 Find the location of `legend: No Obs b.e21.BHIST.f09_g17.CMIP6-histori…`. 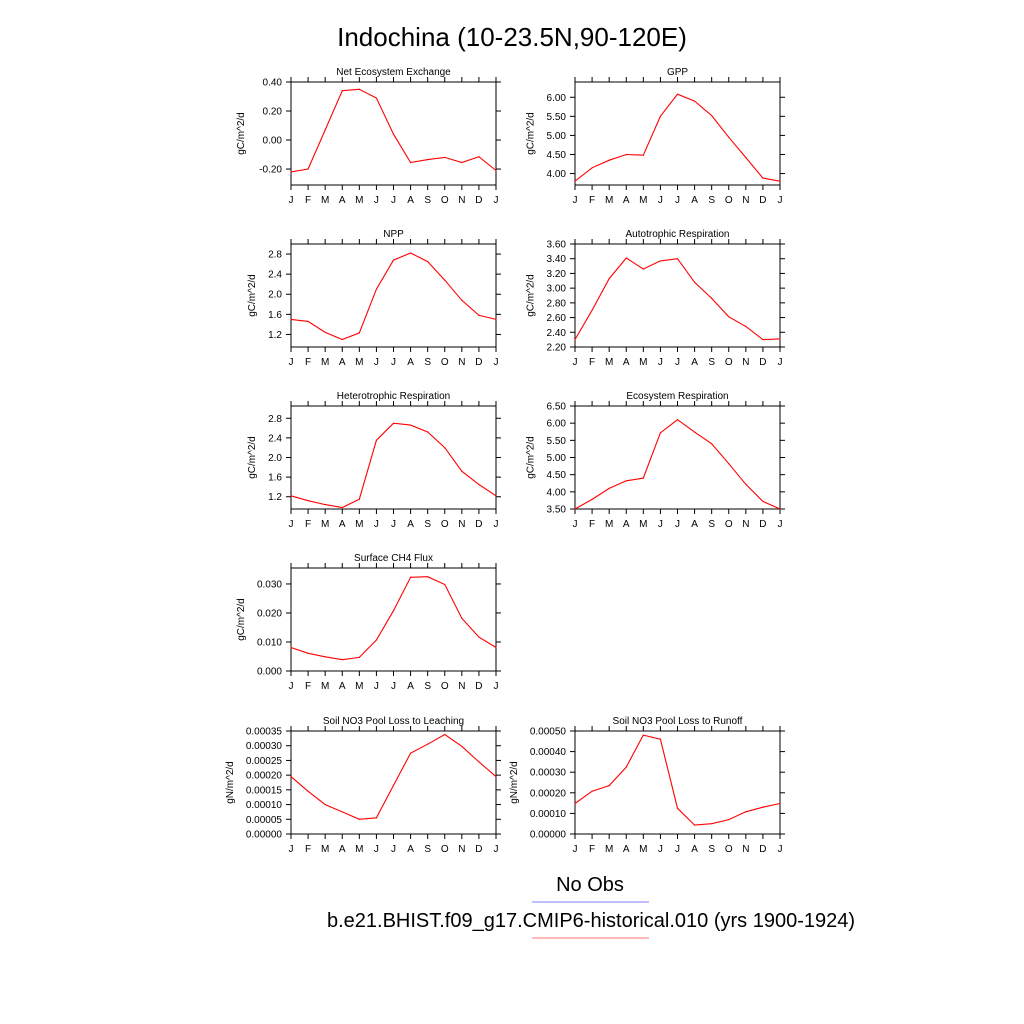

legend: No Obs b.e21.BHIST.f09_g17.CMIP6-histori… is located at coordinates (591, 906).